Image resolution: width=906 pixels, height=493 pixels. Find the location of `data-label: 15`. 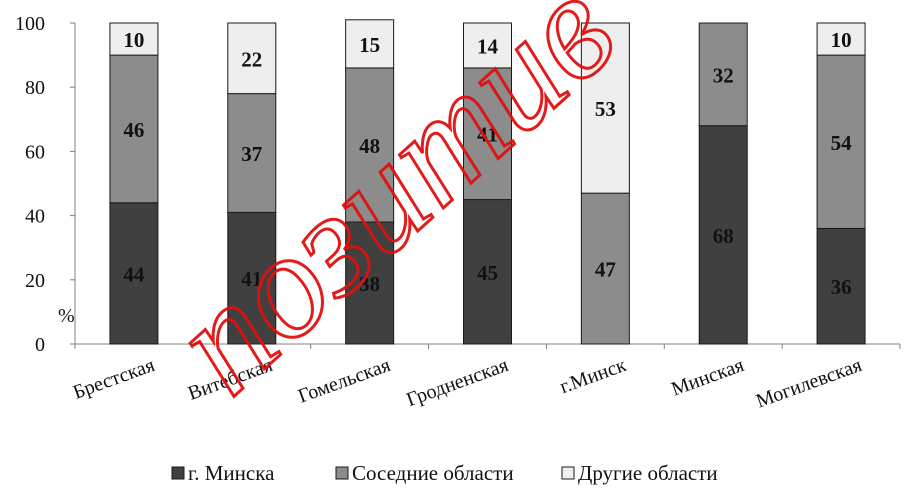

data-label: 15 is located at coordinates (369, 45).